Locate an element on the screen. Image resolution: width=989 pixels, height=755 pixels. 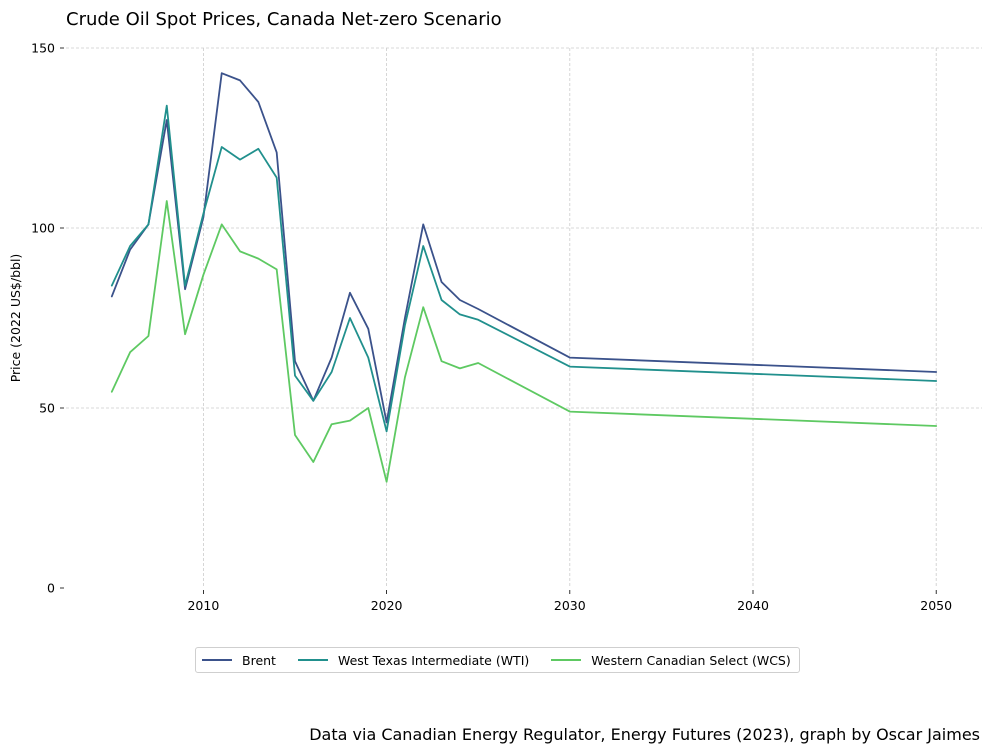
x-axis: 2010 2020 2030 2040 2050 is located at coordinates (569, 601).